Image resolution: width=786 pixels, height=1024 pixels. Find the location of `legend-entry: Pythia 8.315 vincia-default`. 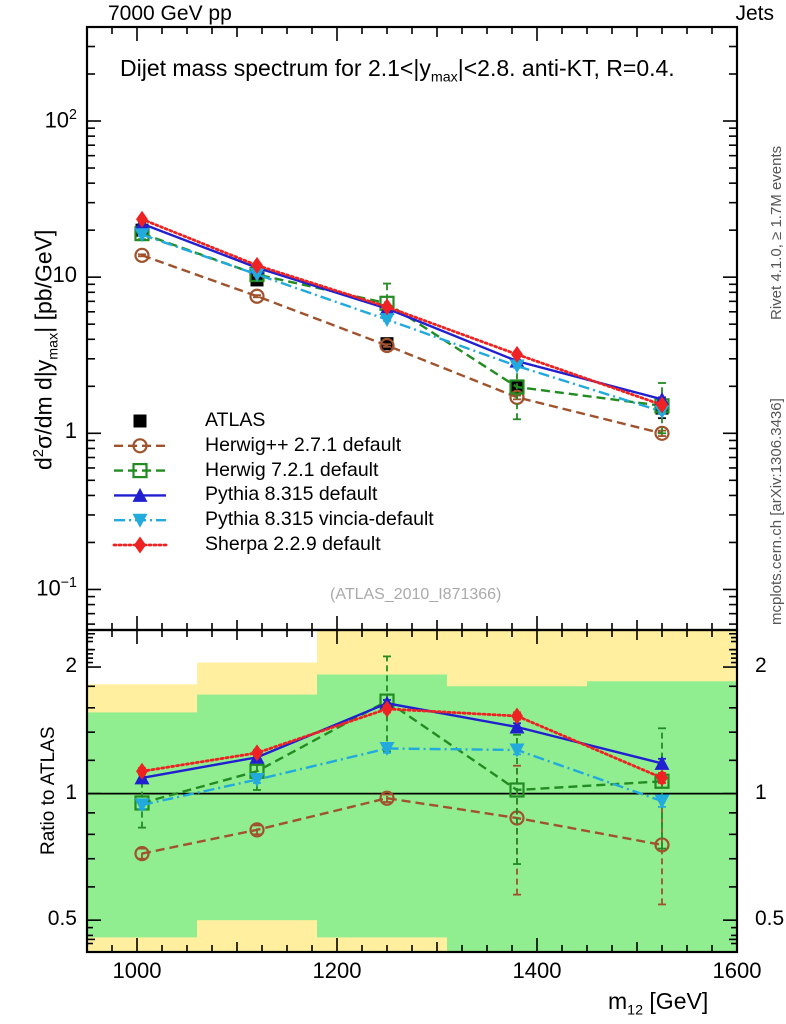

legend-entry: Pythia 8.315 vincia-default is located at coordinates (370, 521).